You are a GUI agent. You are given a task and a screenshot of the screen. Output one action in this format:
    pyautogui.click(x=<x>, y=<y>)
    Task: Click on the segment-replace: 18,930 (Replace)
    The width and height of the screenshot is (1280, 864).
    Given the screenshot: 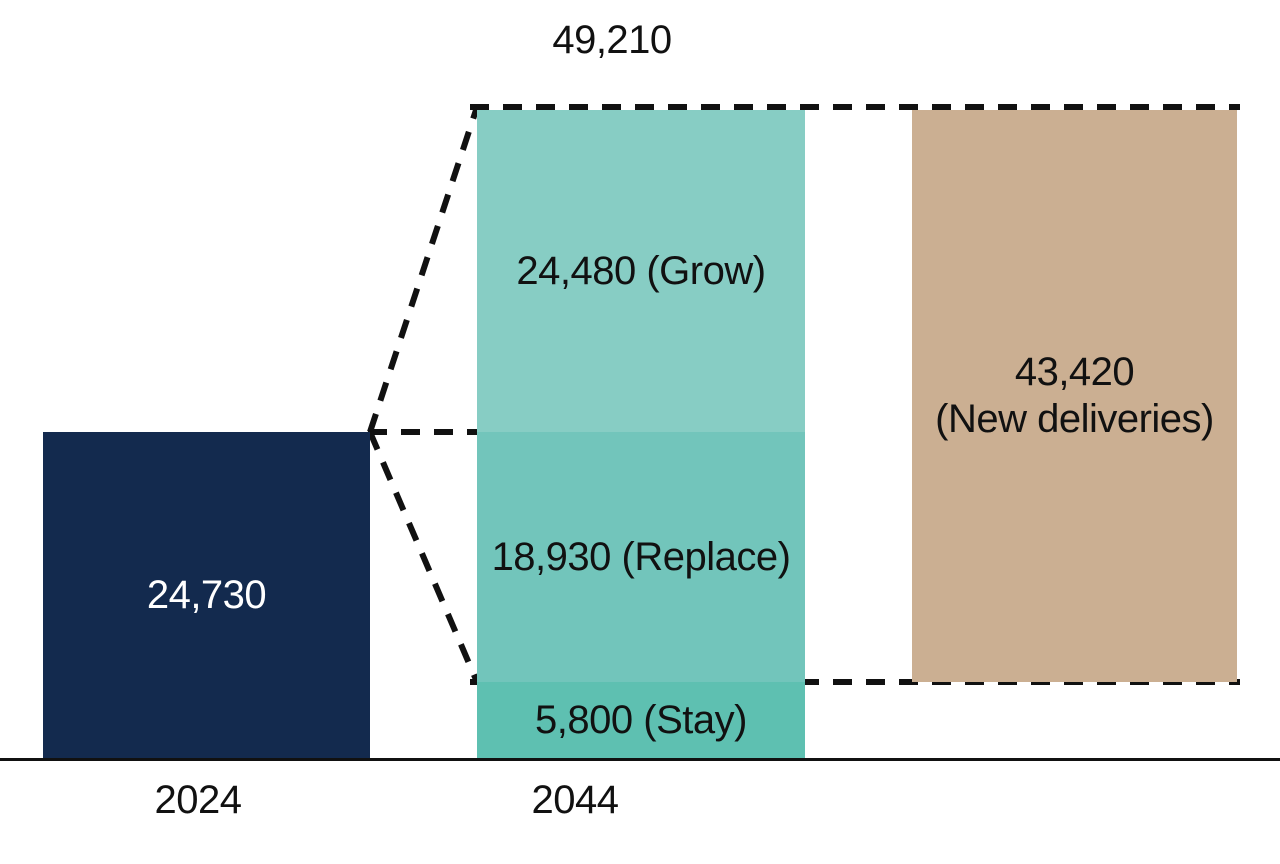 What is the action you would take?
    pyautogui.click(x=641, y=557)
    